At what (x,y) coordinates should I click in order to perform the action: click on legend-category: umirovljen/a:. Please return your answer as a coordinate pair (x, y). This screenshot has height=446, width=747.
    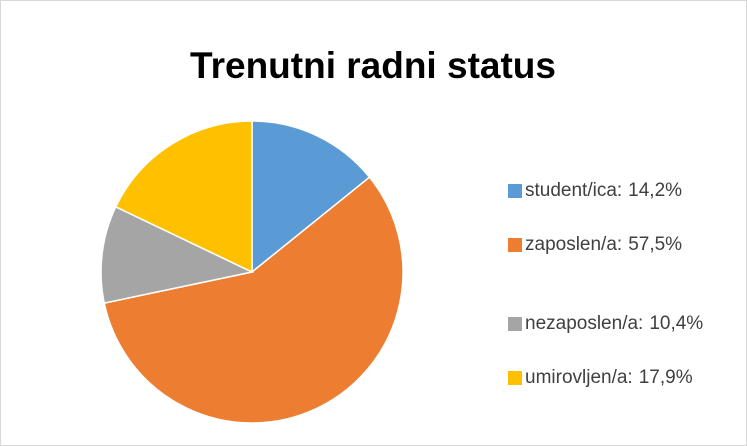
    Looking at the image, I should click on (579, 377).